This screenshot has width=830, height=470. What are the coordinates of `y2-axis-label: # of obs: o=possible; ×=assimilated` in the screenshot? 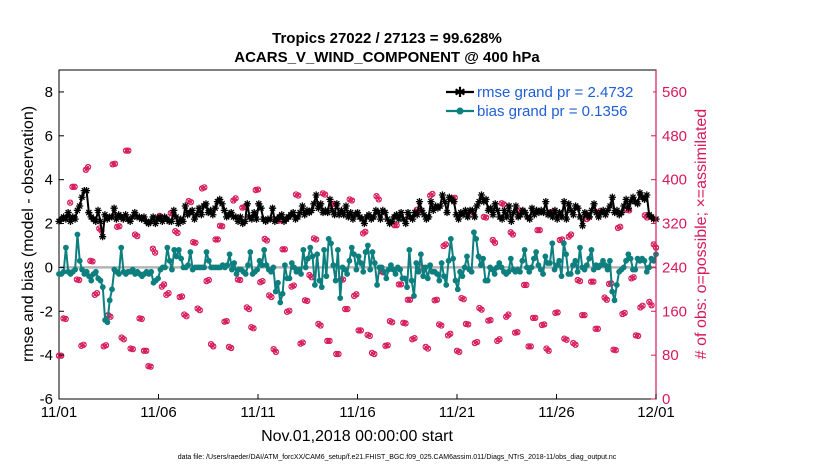 It's located at (701, 234).